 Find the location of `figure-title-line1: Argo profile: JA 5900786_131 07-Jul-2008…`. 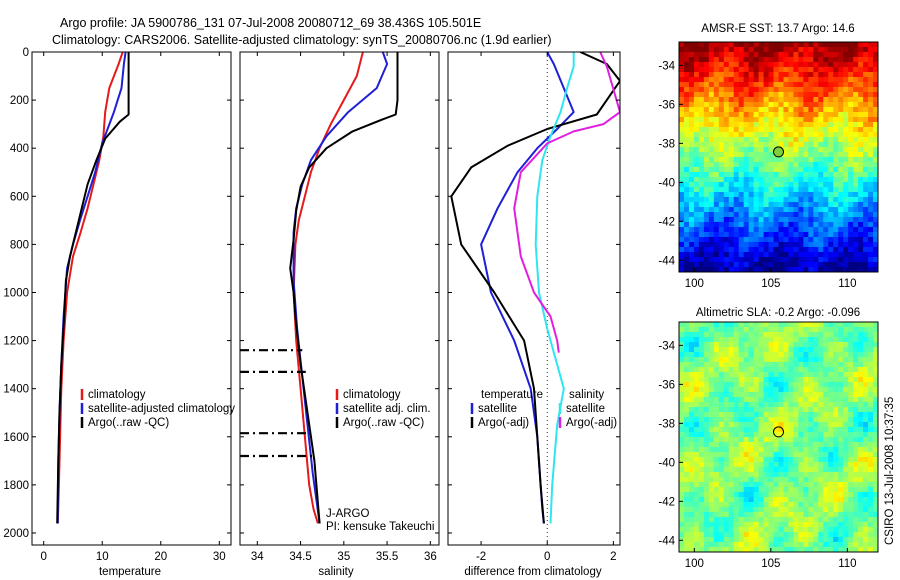

figure-title-line1: Argo profile: JA 5900786_131 07-Jul-2008… is located at coordinates (270, 23).